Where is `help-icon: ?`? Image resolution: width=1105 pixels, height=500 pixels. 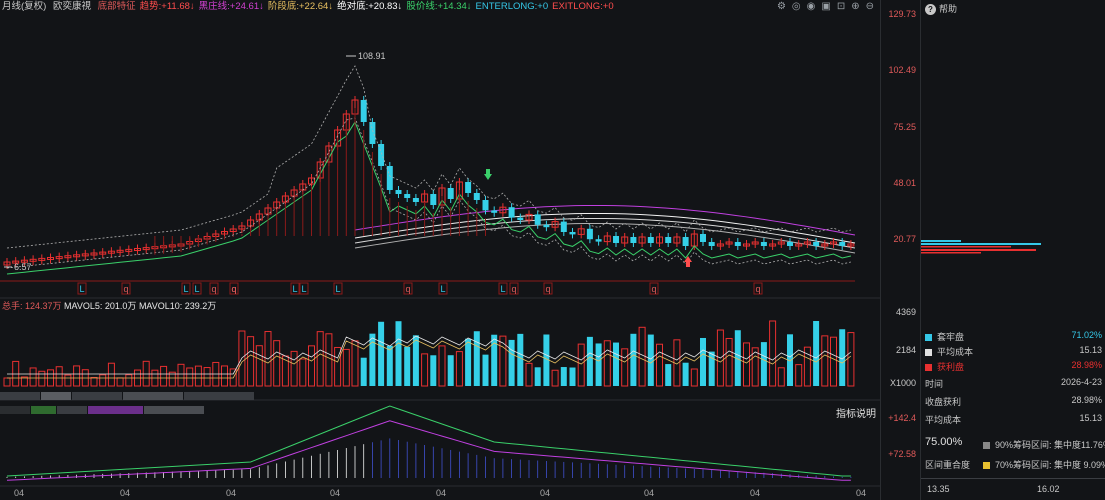
help-icon: ? is located at coordinates (930, 9).